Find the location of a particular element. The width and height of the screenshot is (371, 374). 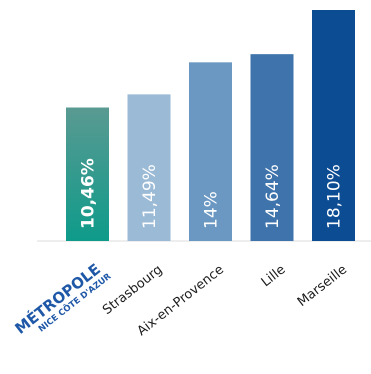

logo-line-1: MÉTROPOLE is located at coordinates (57, 298).